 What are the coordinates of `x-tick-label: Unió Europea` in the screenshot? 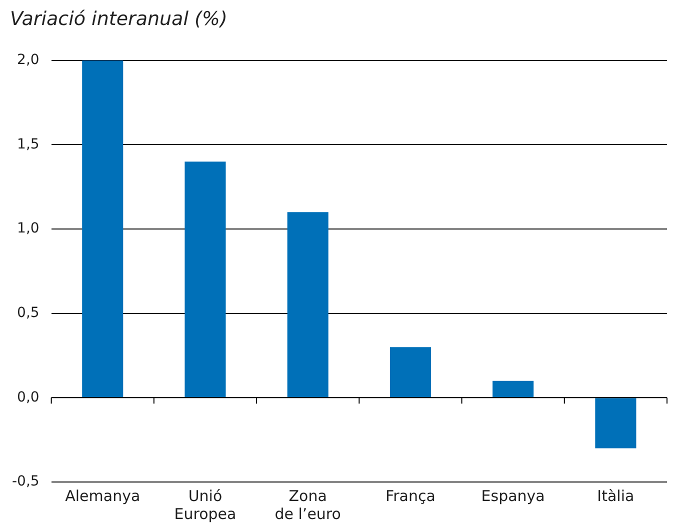 It's located at (205, 504).